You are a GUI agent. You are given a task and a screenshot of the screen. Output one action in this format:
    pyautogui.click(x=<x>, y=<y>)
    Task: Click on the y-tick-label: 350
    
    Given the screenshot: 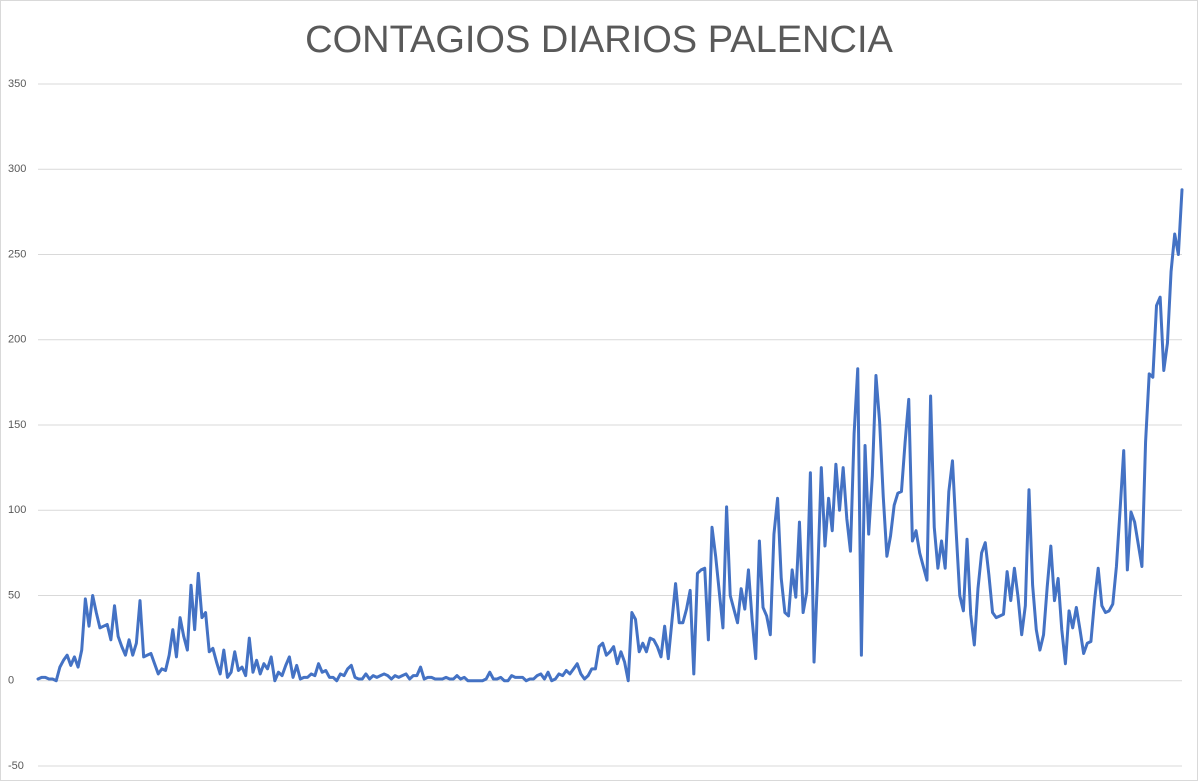 What is the action you would take?
    pyautogui.click(x=17, y=84)
    